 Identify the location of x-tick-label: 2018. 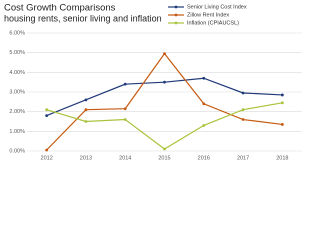
(282, 158).